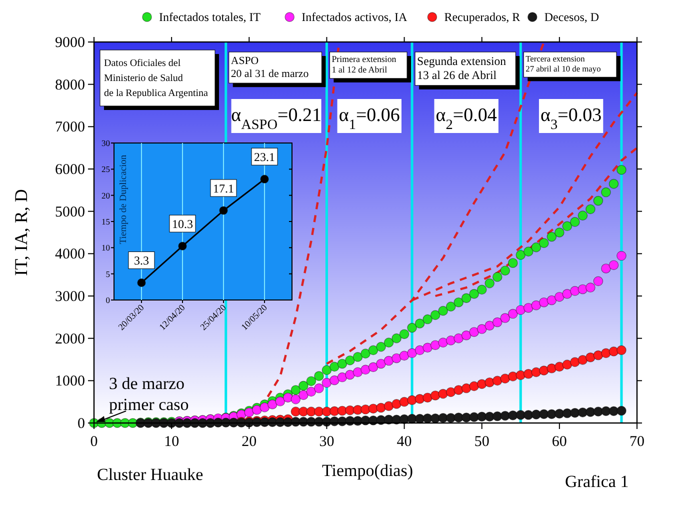 The width and height of the screenshot is (679, 512). Describe the element at coordinates (70, 43) in the screenshot. I see `y-tick-label: 9000` at that location.